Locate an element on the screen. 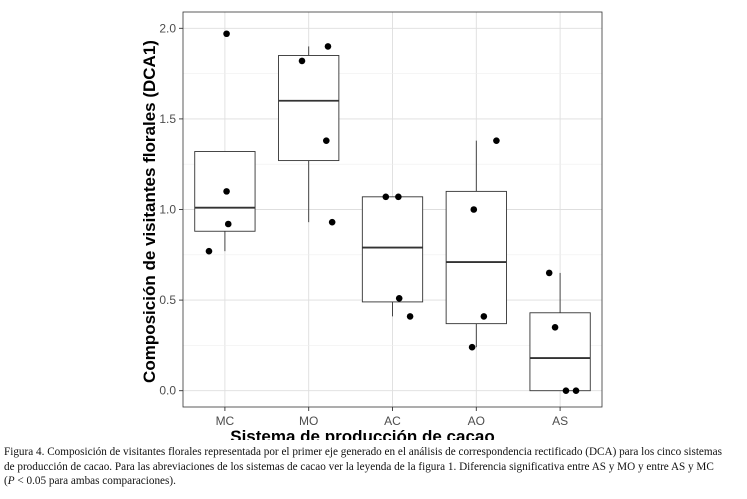  caption-line: (P < 0.05 para ambas comparaciones). is located at coordinates (90, 481).